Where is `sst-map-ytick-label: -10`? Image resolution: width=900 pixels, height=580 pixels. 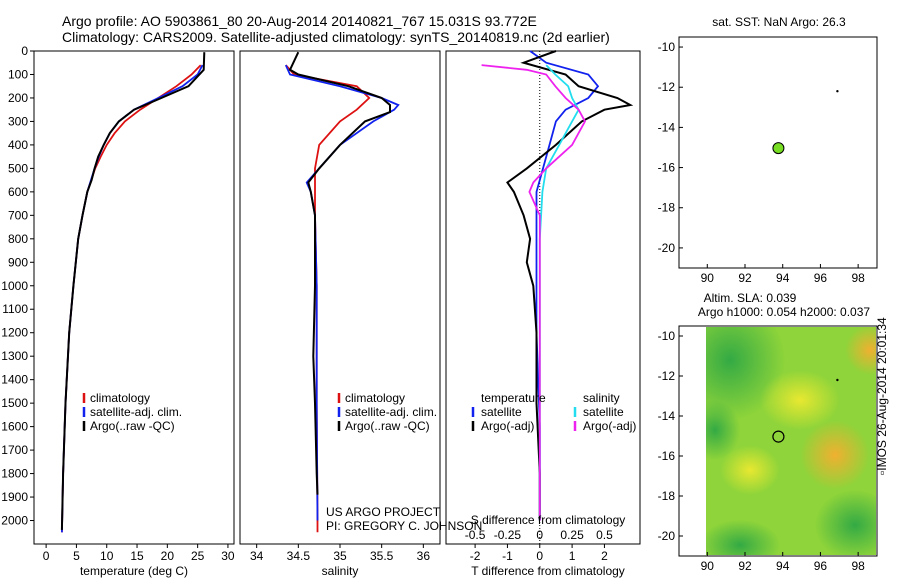
sst-map-ytick-label: -10 is located at coordinates (667, 47).